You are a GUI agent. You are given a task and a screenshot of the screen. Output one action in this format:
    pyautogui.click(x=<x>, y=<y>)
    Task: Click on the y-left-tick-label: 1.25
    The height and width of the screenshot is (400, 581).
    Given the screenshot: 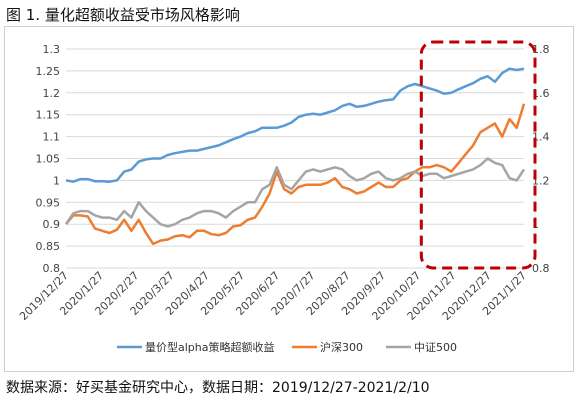 What is the action you would take?
    pyautogui.click(x=48, y=71)
    